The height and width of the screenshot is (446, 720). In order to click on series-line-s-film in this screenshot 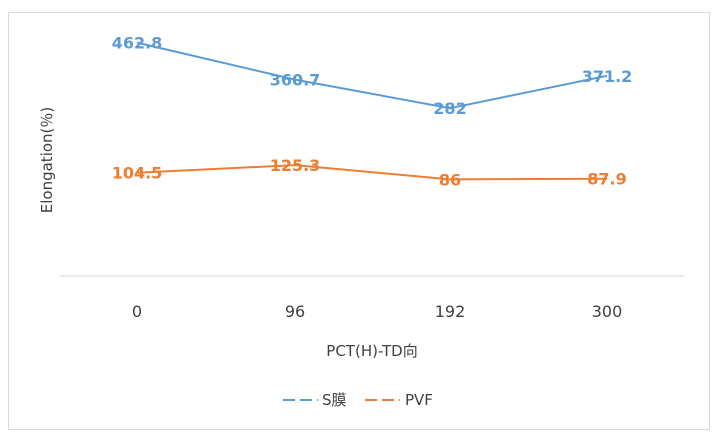, I will do `click(372, 75)`.